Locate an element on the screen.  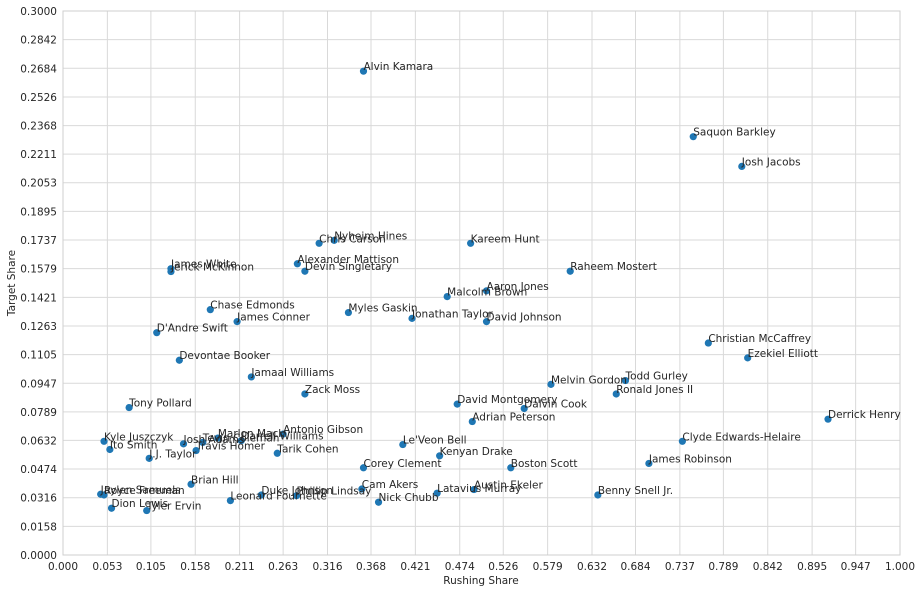
point-label: Ito Smith is located at coordinates (134, 445).